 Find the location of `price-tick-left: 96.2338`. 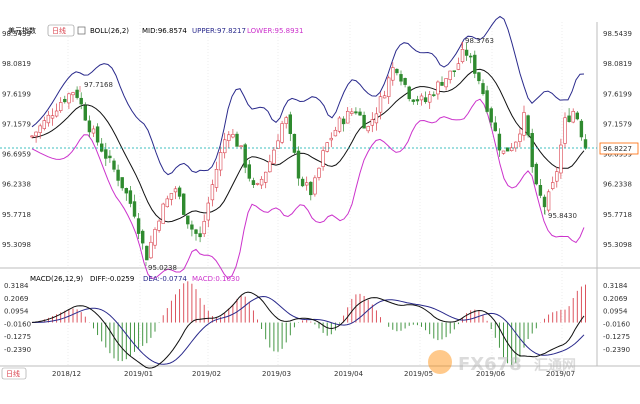

price-tick-left: 96.2338 is located at coordinates (16, 185).